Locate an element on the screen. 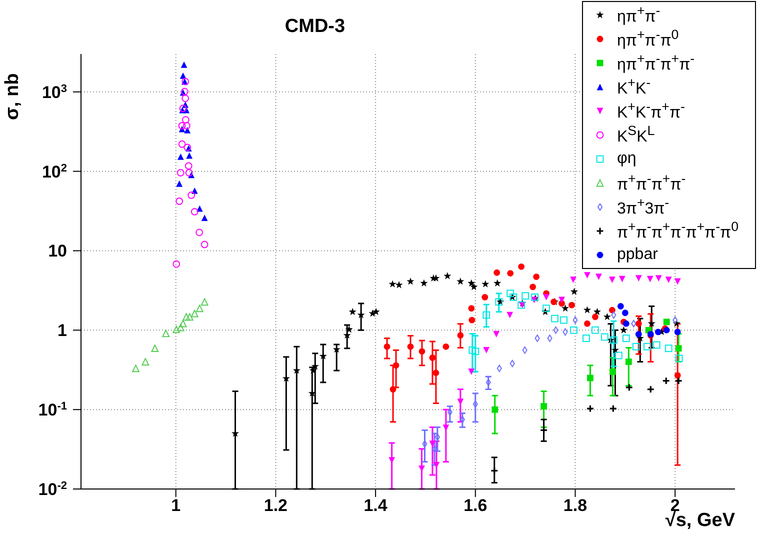  chart-title: CMD-3 is located at coordinates (315, 27).